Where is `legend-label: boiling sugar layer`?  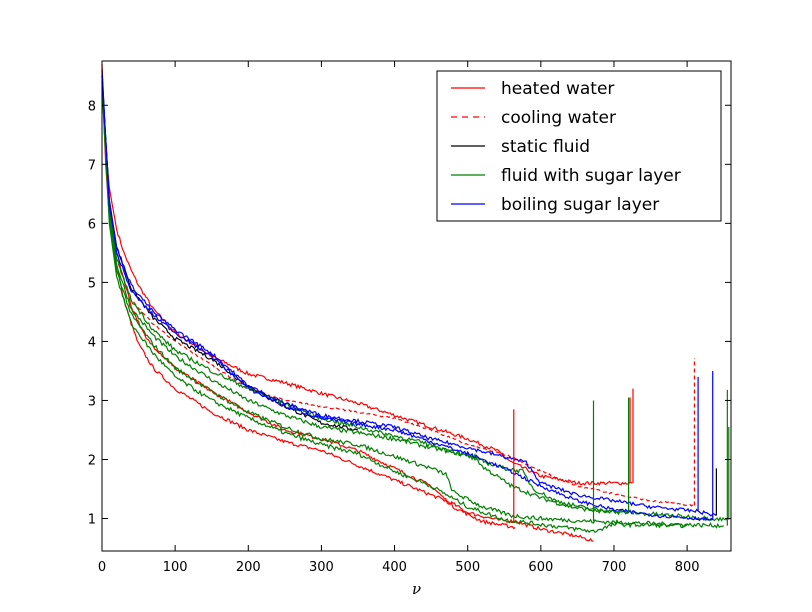
legend-label: boiling sugar layer is located at coordinates (580, 205).